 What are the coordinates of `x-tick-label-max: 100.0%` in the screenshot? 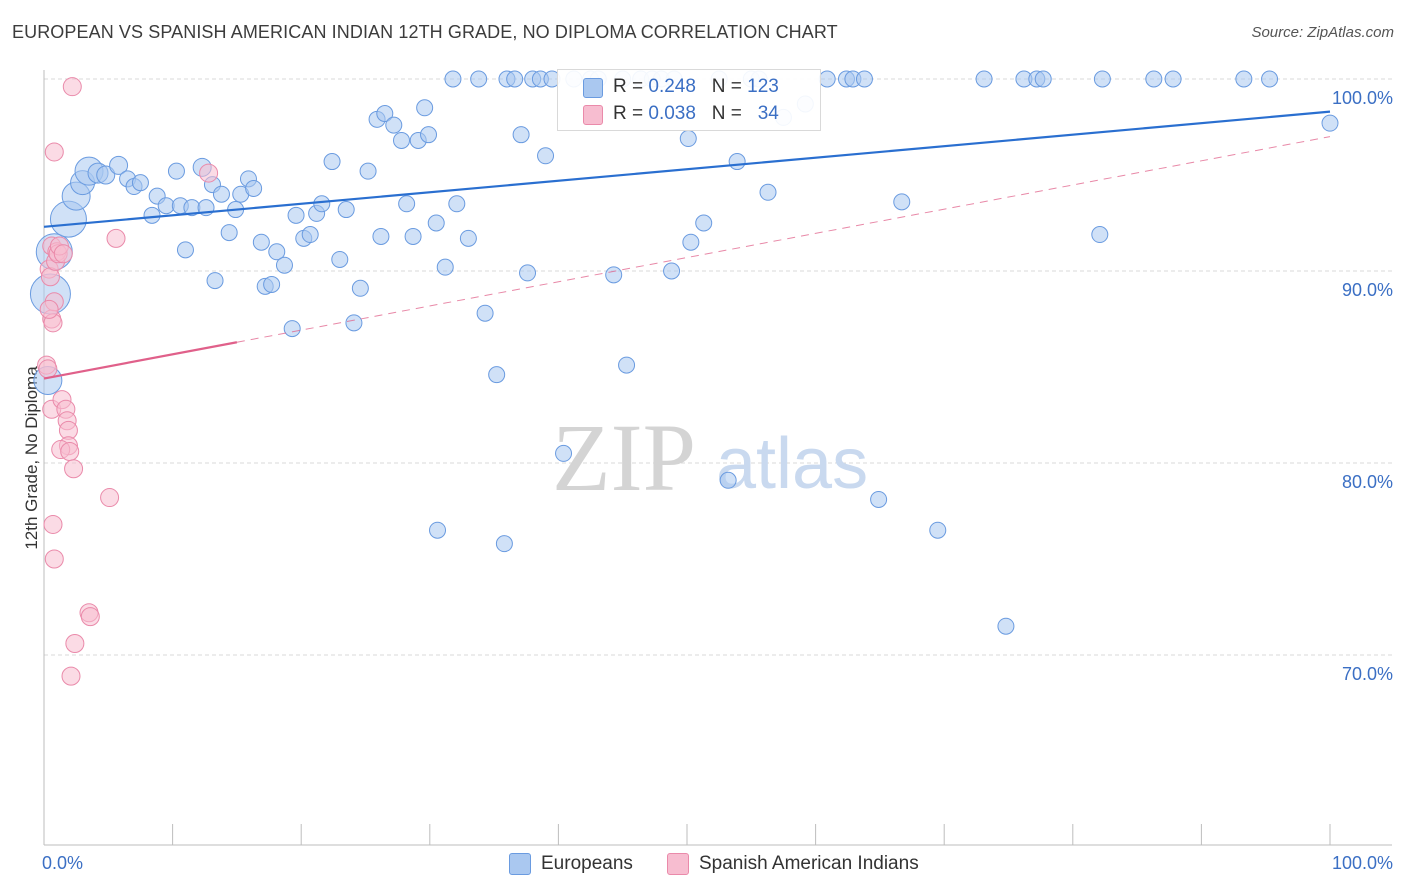 It's located at (1362, 863).